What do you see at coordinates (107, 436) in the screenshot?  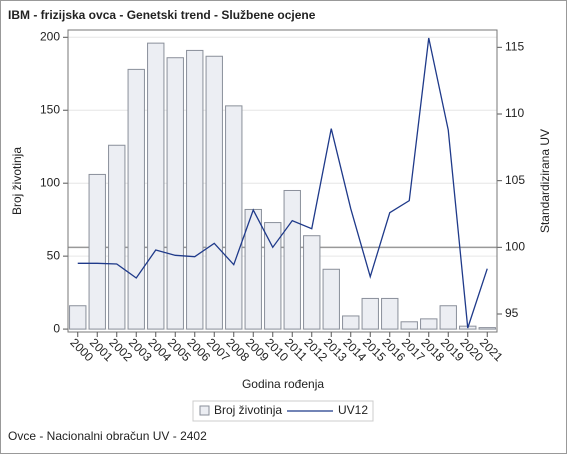 I see `footnote: Ovce - Nacionalni obračun UV - 2402` at bounding box center [107, 436].